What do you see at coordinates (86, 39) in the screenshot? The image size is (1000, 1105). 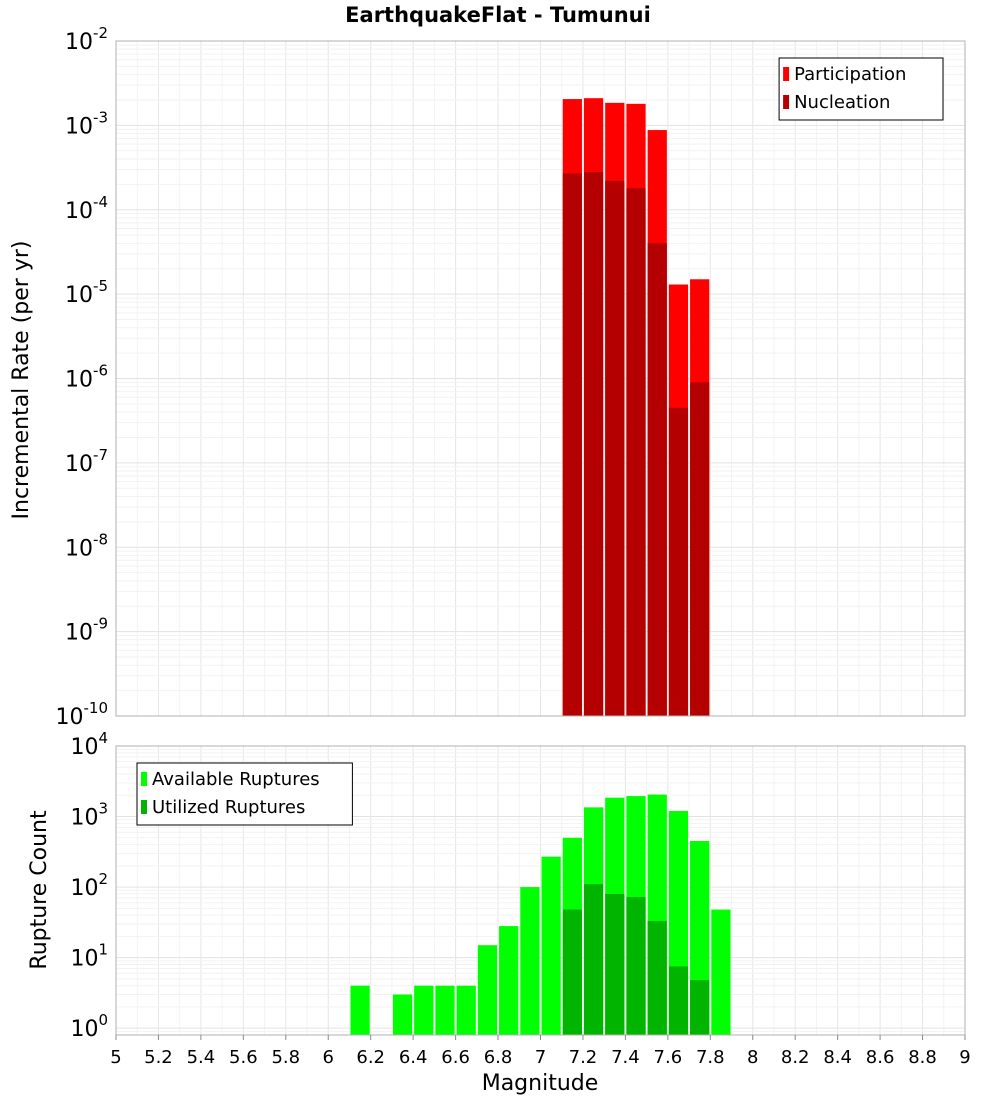 I see `y-tick-label: 10⁻²` at bounding box center [86, 39].